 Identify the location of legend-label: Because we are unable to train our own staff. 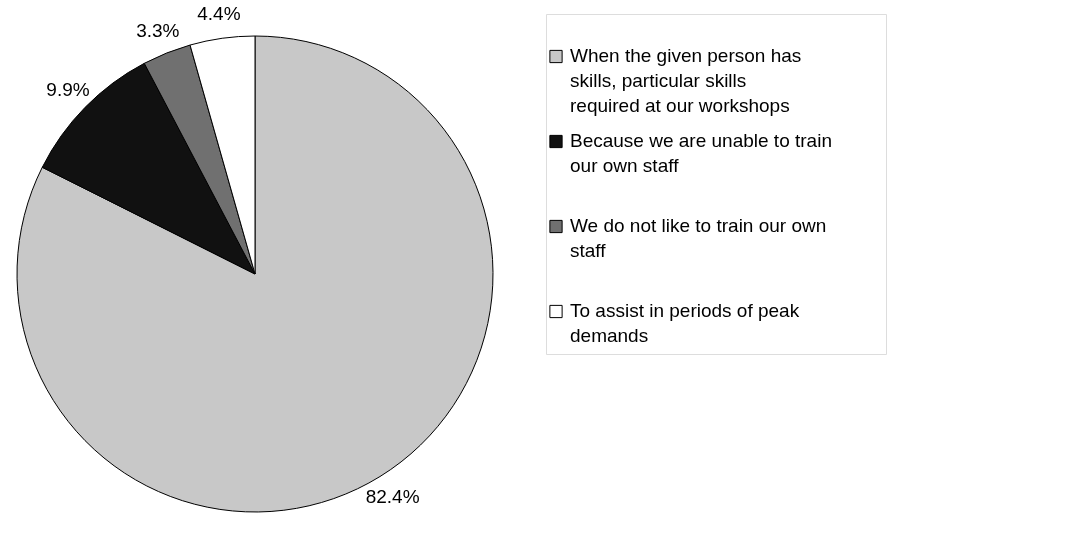
(701, 152).